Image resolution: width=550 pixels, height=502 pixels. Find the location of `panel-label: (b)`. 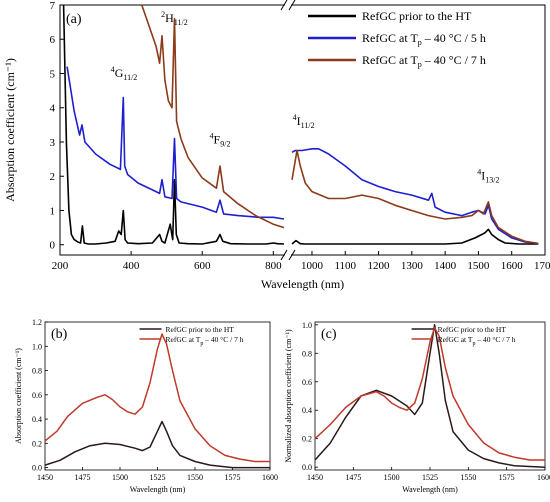

panel-label: (b) is located at coordinates (59, 334).